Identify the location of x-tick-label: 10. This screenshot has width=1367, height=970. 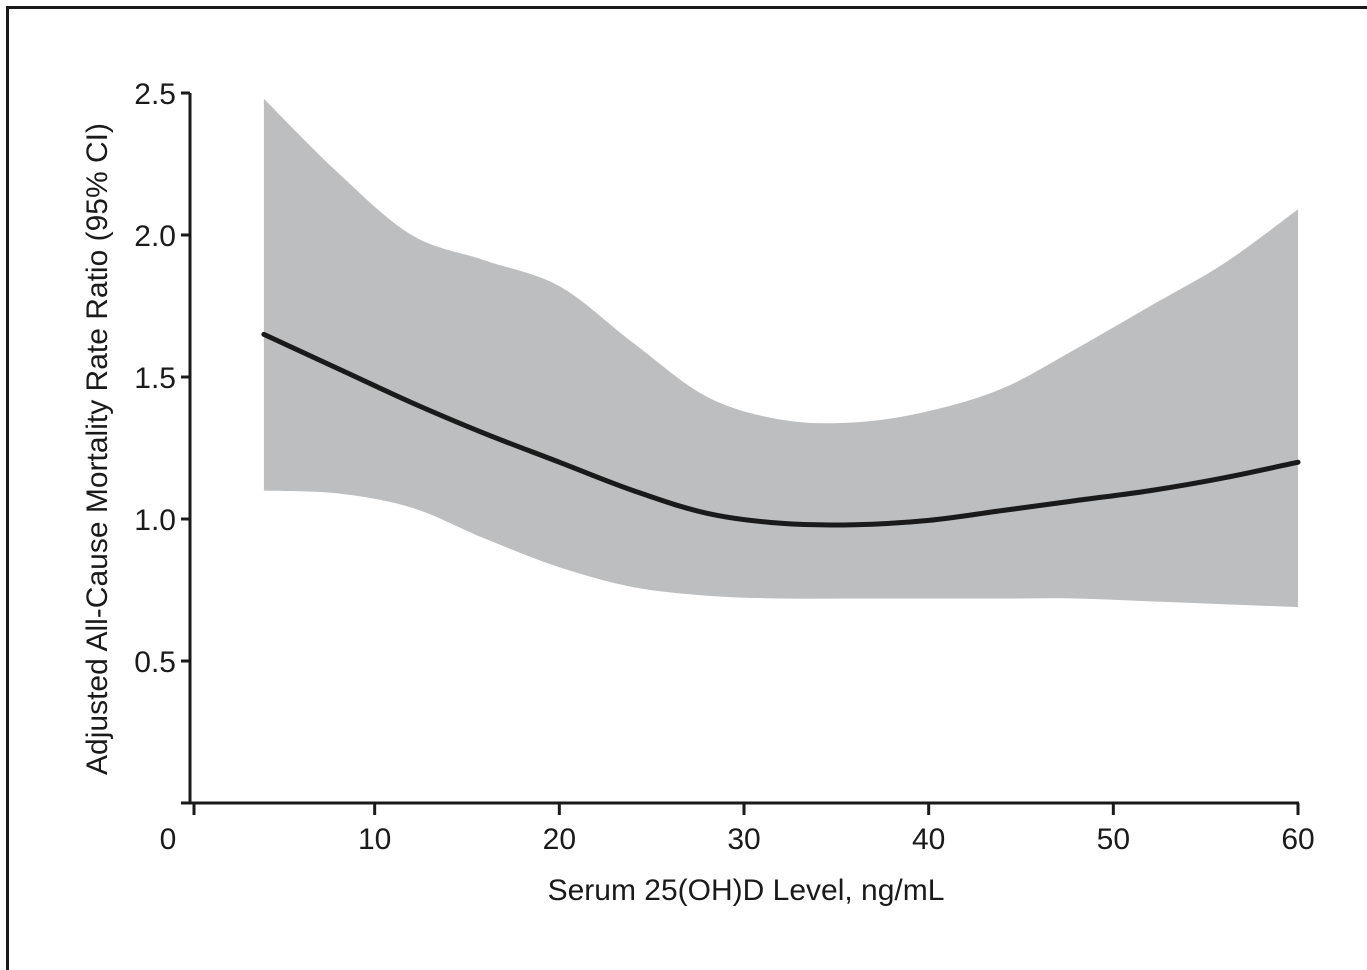
(374, 839).